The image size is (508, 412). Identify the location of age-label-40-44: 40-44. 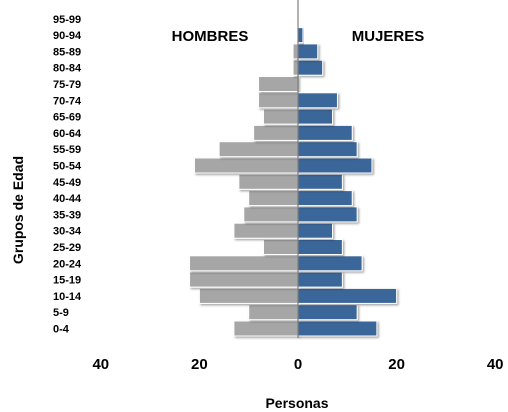
(67, 199).